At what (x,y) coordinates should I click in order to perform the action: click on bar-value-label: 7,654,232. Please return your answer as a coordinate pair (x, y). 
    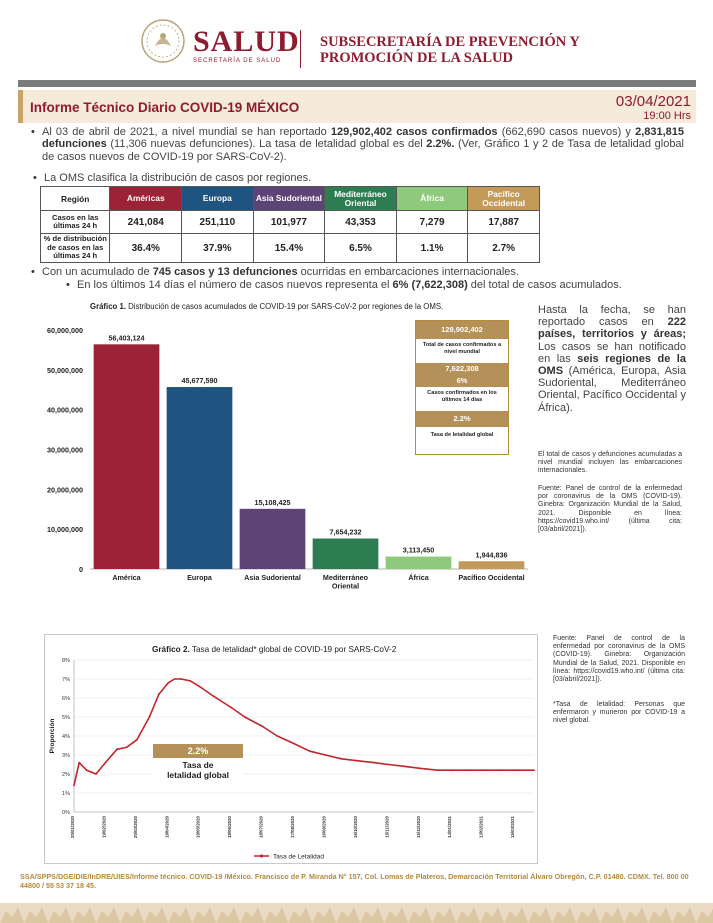
    Looking at the image, I should click on (346, 532).